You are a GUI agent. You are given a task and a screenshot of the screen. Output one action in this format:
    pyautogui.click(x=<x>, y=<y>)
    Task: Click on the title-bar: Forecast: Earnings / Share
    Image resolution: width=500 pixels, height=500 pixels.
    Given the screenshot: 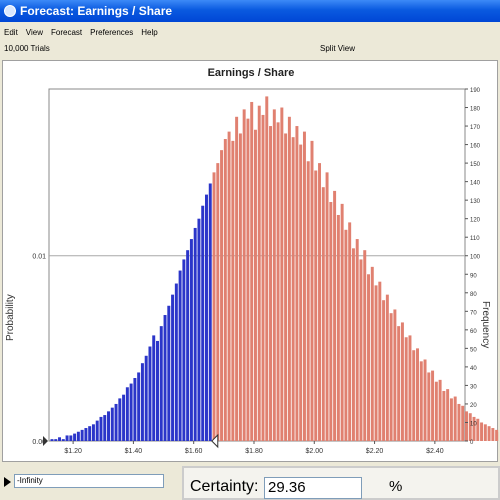 What is the action you would take?
    pyautogui.click(x=250, y=11)
    